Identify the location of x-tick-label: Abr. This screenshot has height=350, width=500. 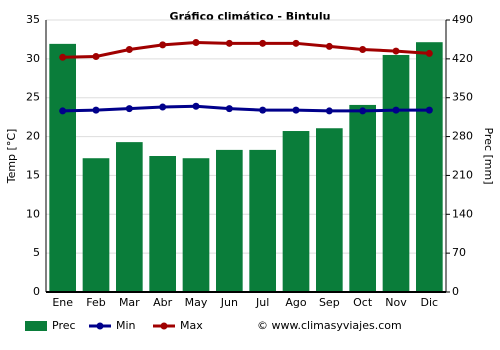
(163, 302).